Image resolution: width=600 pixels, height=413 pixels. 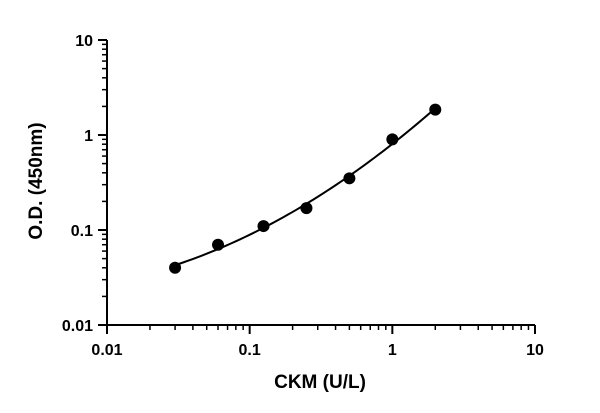 I want to click on y-axis-title: O.D. (450nm), so click(x=36, y=180).